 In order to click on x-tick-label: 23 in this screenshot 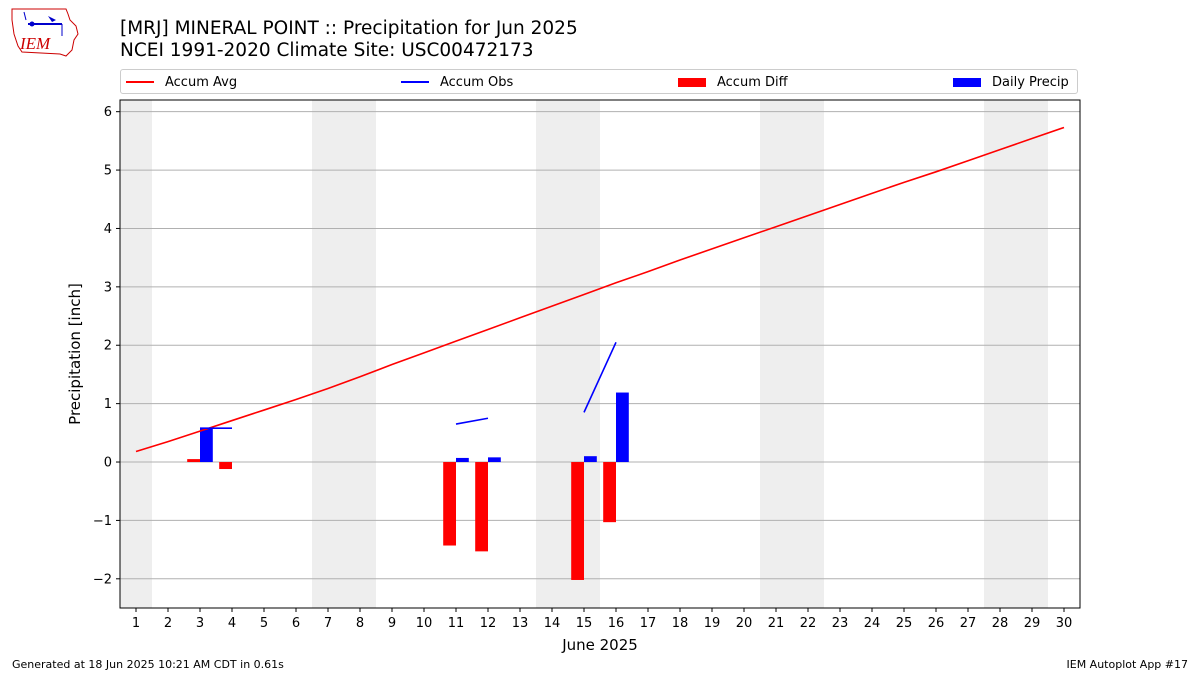, I will do `click(840, 623)`.